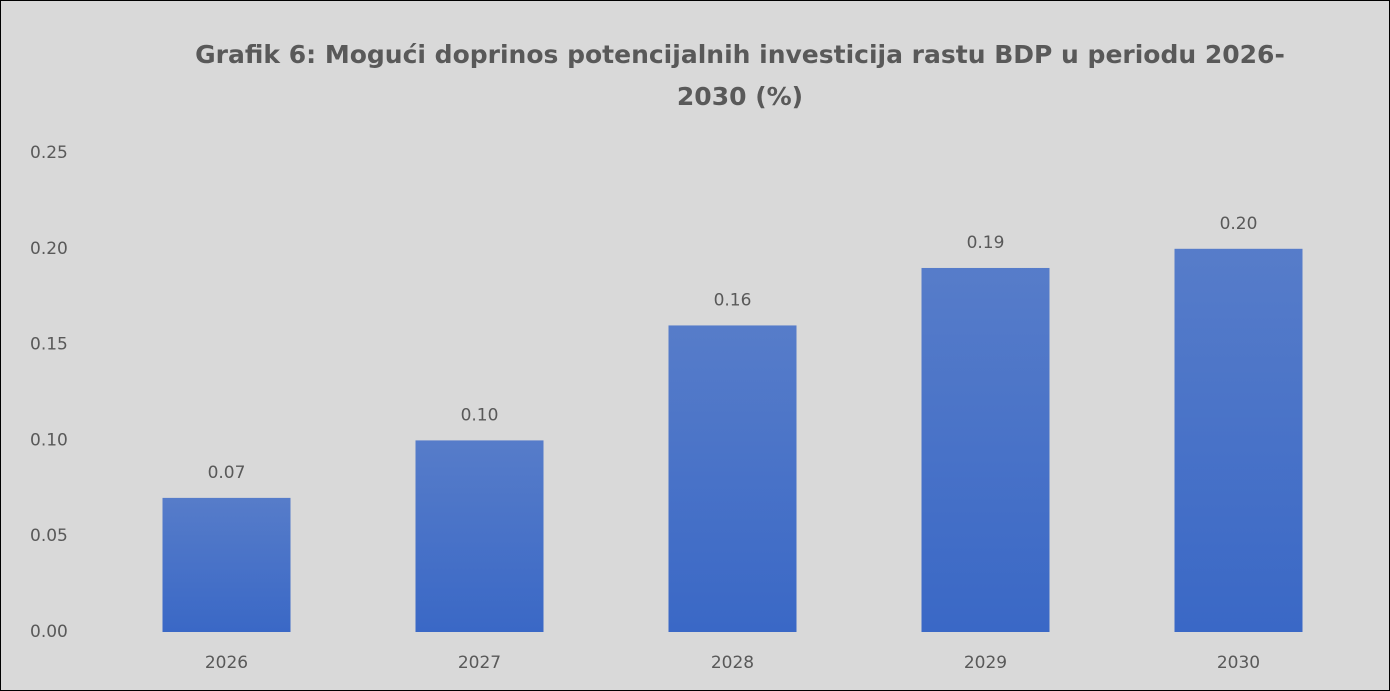 The height and width of the screenshot is (691, 1390). Describe the element at coordinates (49, 632) in the screenshot. I see `y-tick-label: 0.00` at that location.